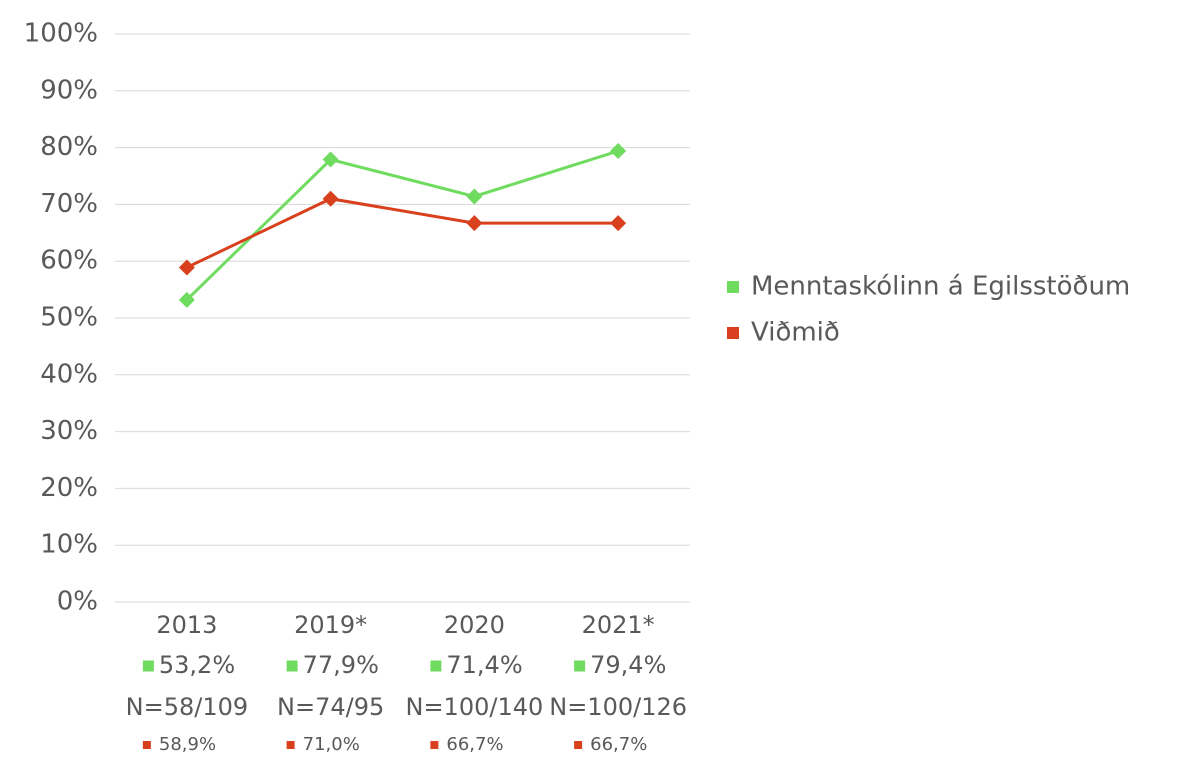 The width and height of the screenshot is (1186, 759). I want to click on y-tick-label: 0%, so click(77, 602).